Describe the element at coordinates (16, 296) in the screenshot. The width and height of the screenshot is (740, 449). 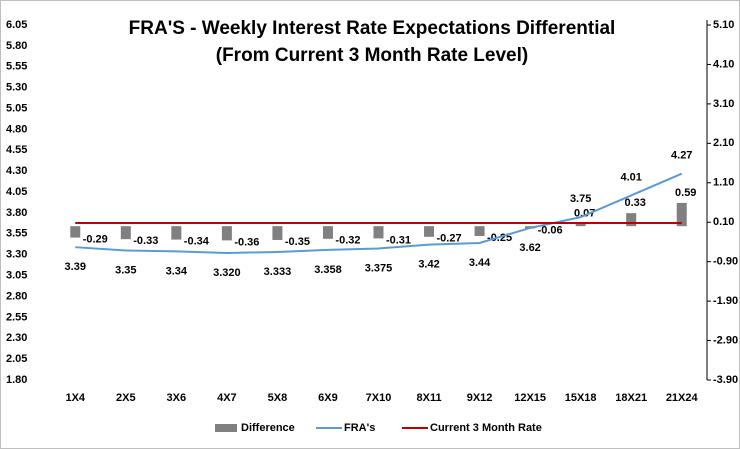
I see `y-tick-label: 2.80` at that location.